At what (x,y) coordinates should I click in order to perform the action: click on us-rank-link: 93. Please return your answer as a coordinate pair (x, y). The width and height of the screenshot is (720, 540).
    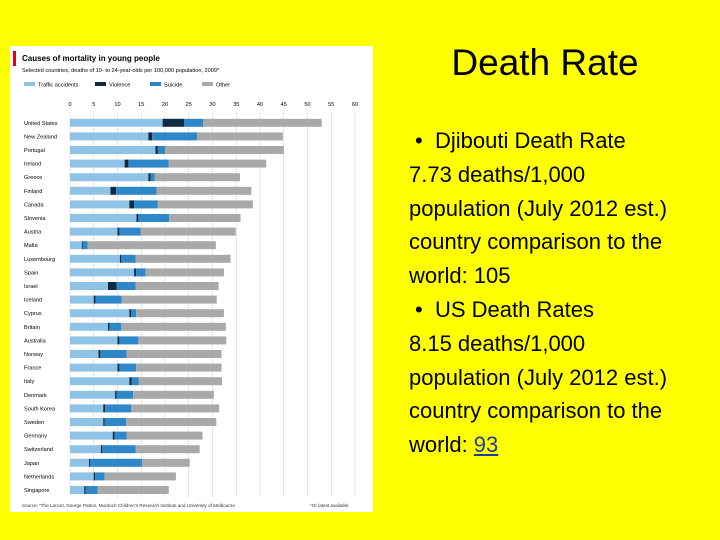
    Looking at the image, I should click on (486, 445).